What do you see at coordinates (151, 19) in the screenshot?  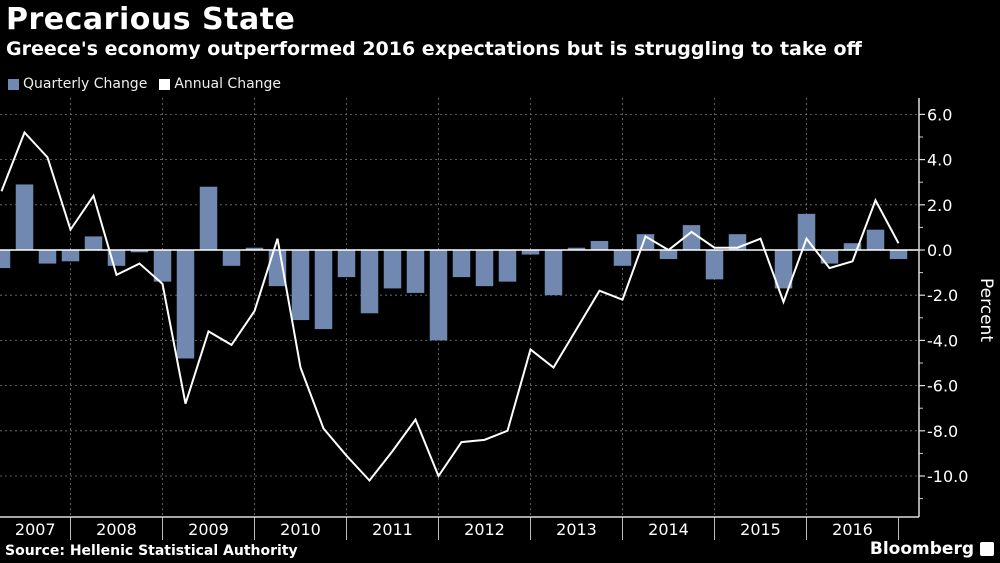 I see `chart-title: Precarious State` at bounding box center [151, 19].